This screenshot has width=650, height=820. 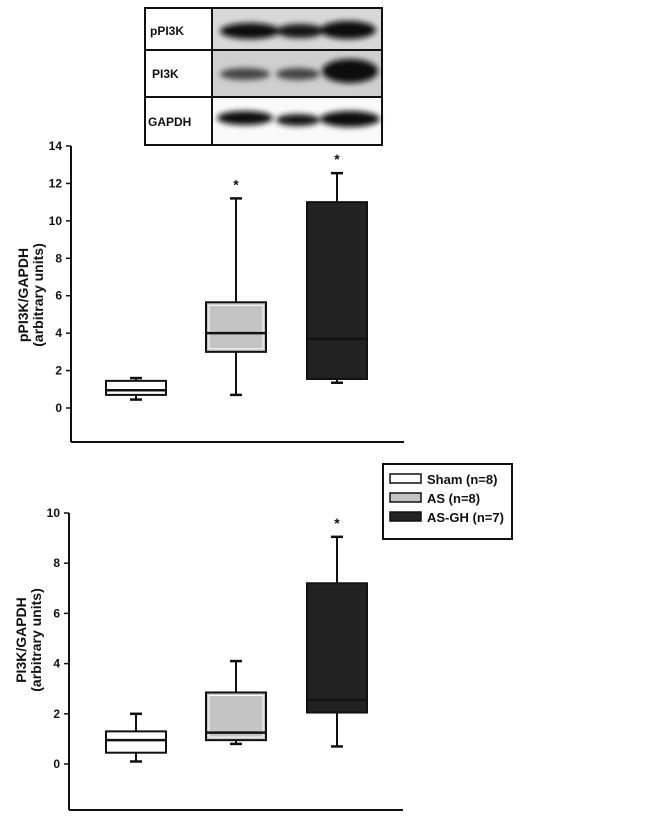 I want to click on y-axis-label: PI3K/GAPDH, so click(x=21, y=640).